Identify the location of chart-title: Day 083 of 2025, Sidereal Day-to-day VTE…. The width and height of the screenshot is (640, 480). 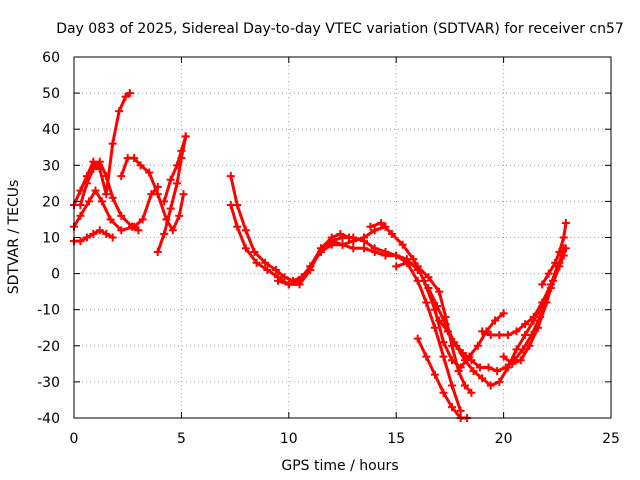
(340, 29).